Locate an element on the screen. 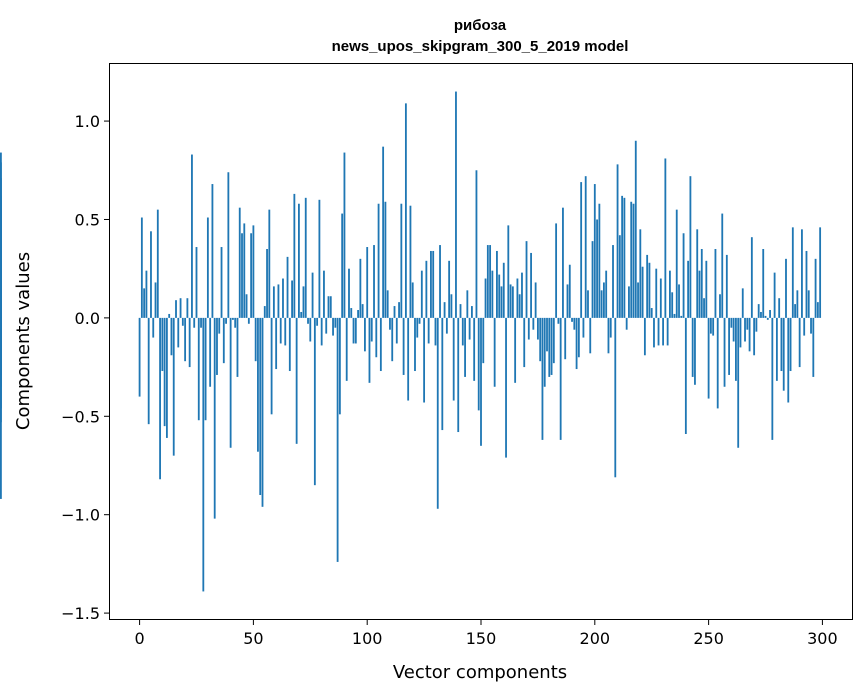 The image size is (867, 696). y-axis-label: Components values is located at coordinates (23, 341).